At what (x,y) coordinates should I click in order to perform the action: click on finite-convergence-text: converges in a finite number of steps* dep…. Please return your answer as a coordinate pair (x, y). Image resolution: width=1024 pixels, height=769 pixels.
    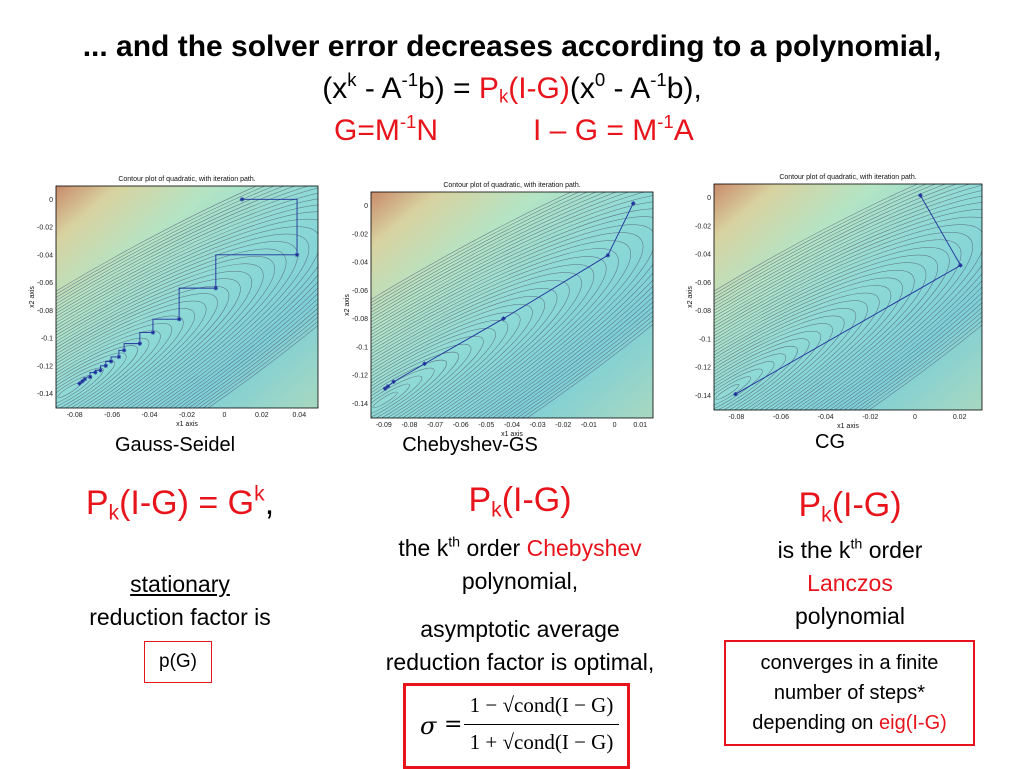
    Looking at the image, I should click on (849, 693).